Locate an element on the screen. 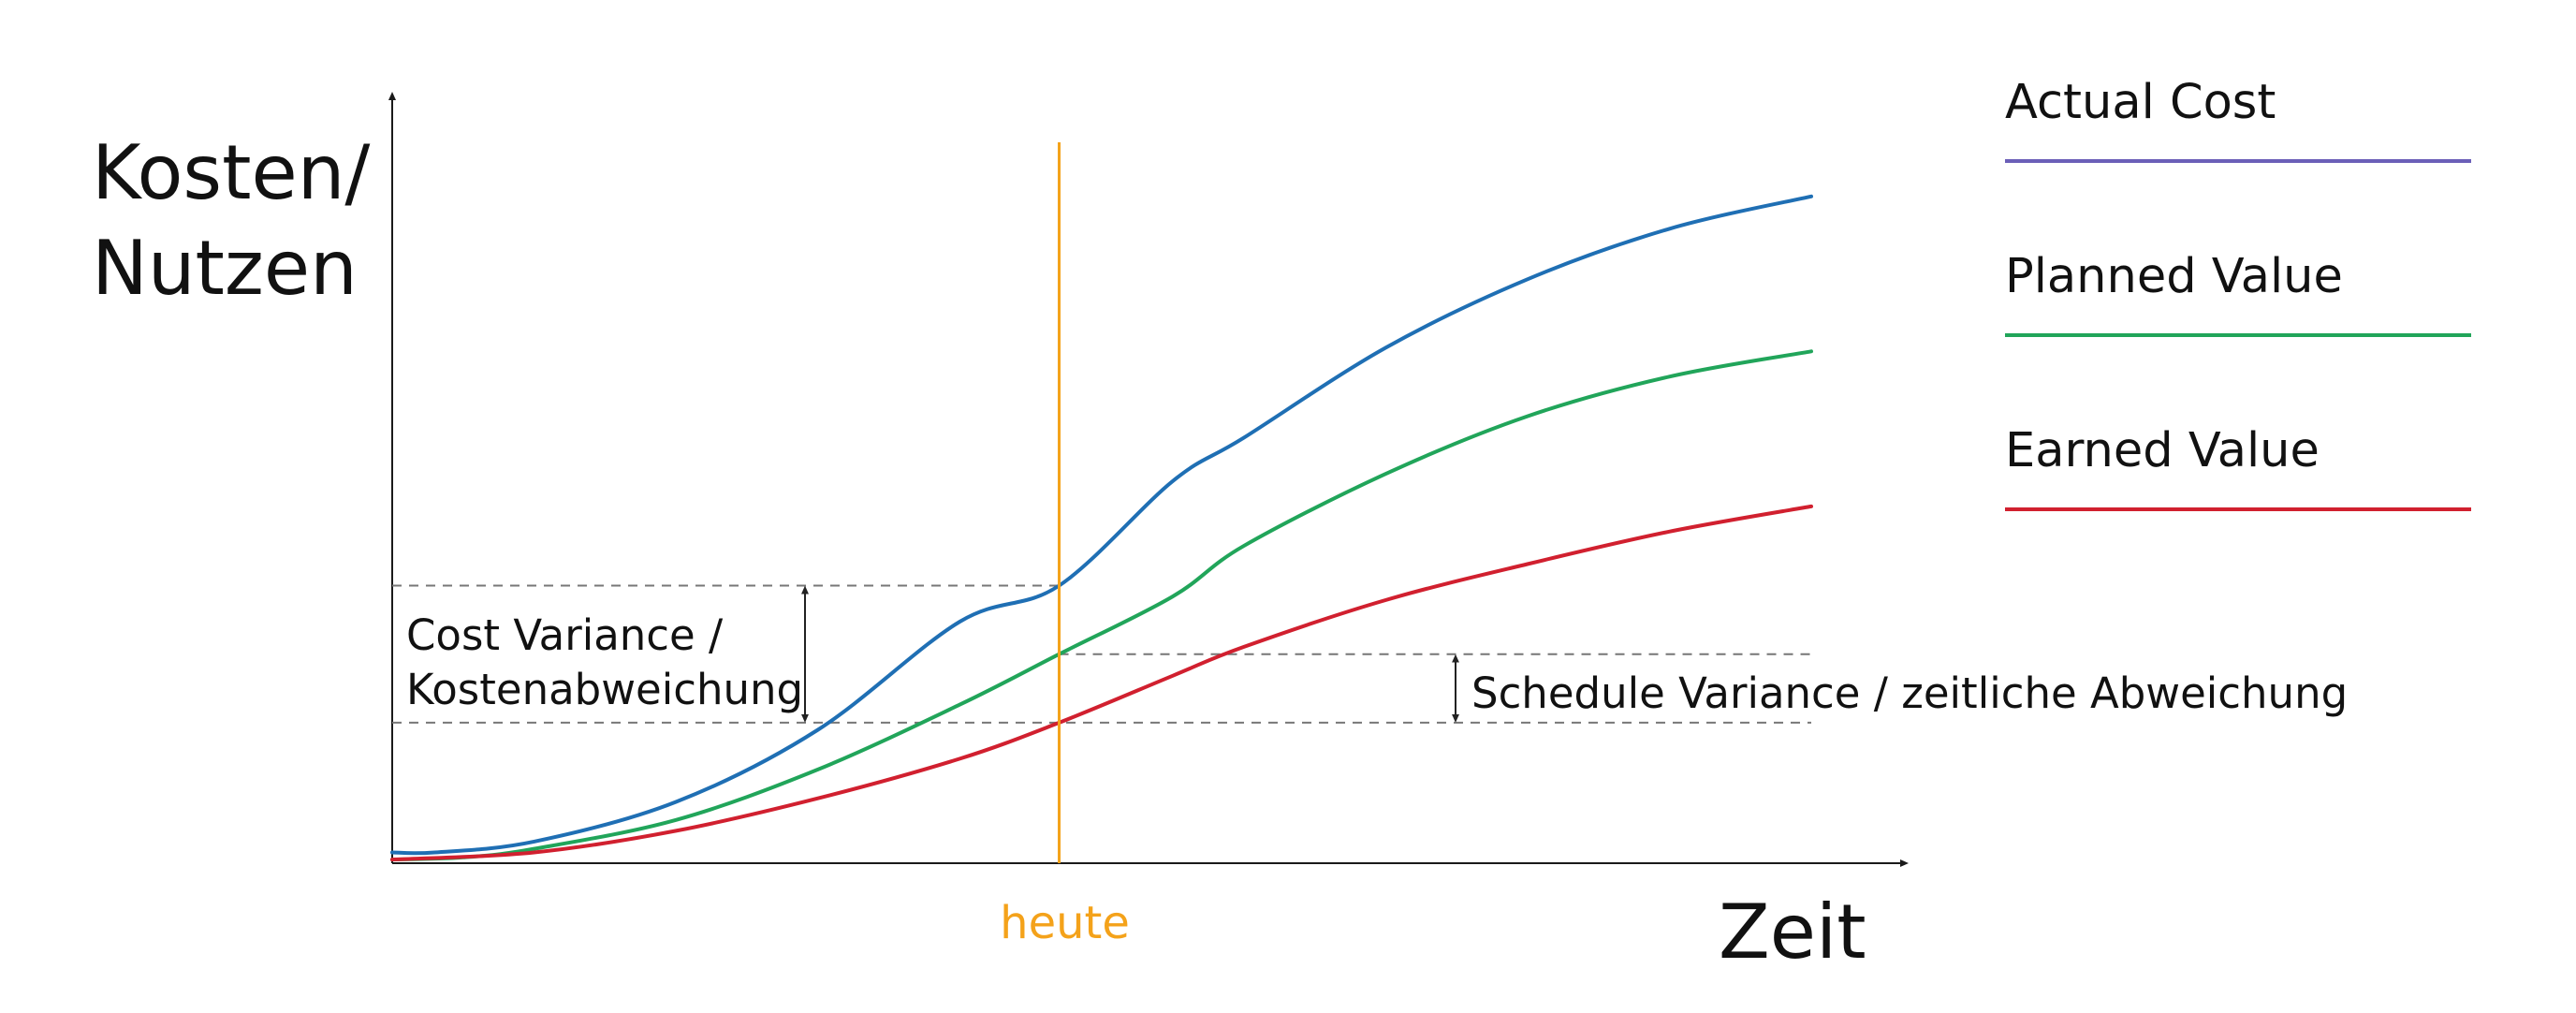 The width and height of the screenshot is (2576, 1013). legend: Actual Cost Planned Value Earned Value is located at coordinates (2238, 293).